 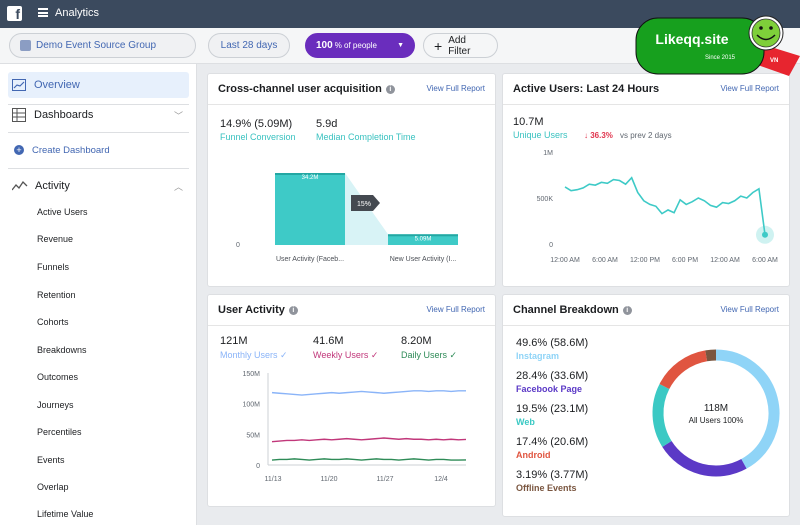 What do you see at coordinates (552, 475) in the screenshot?
I see `channel-value: 3.19% (3.77M)` at bounding box center [552, 475].